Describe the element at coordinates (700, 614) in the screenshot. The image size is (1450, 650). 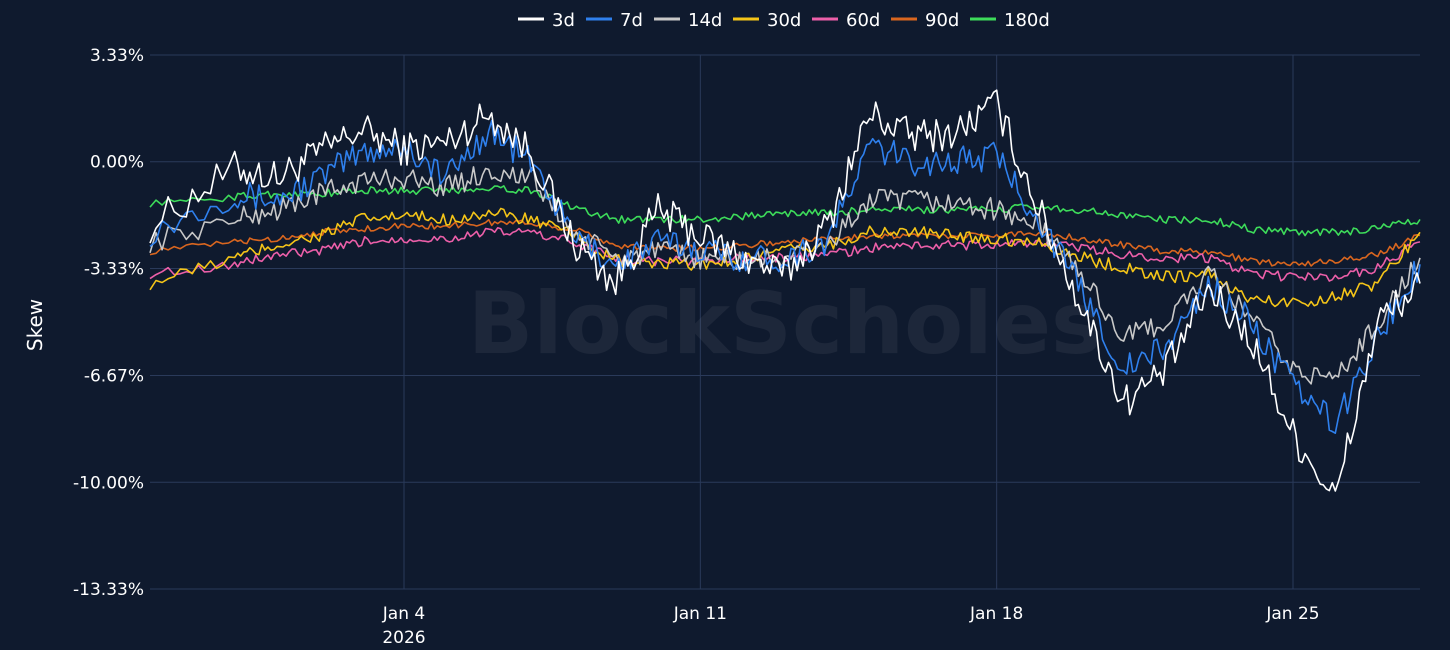
I see `x-tick-label: Jan 11` at that location.